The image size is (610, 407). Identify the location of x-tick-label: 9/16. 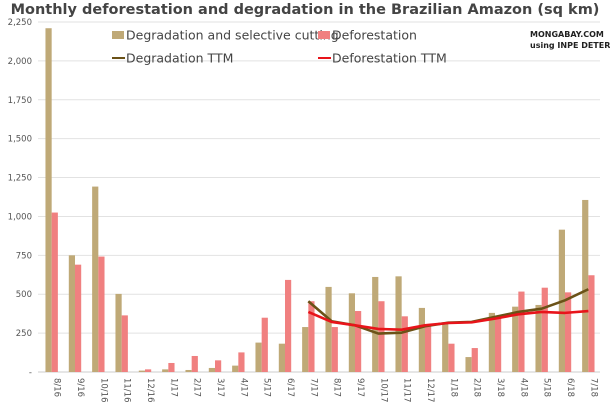
(80, 387).